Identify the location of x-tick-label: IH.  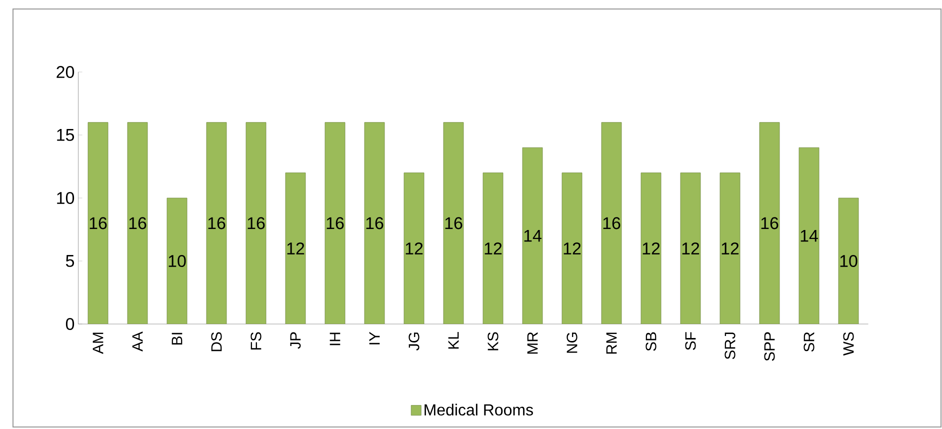
(335, 339).